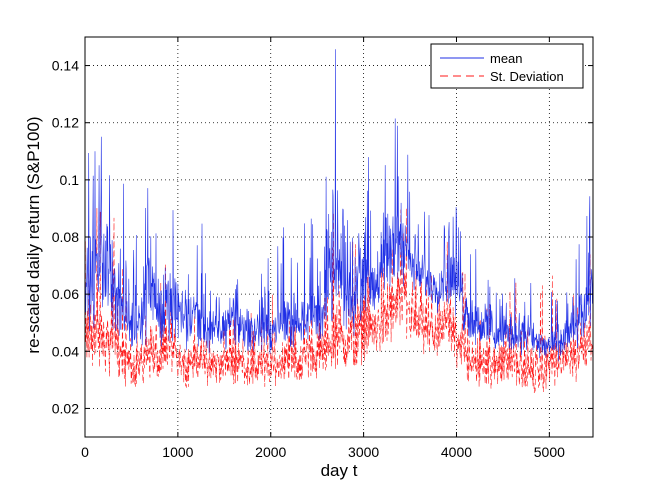 The width and height of the screenshot is (654, 492). Describe the element at coordinates (549, 452) in the screenshot. I see `x-tick-label: 5000` at that location.